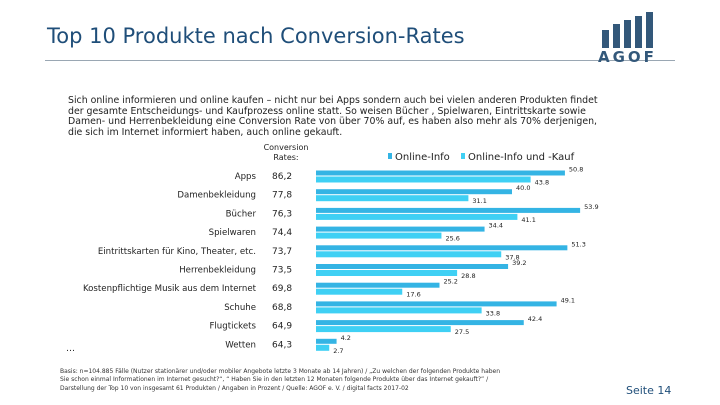 The height and width of the screenshot is (405, 720). Describe the element at coordinates (436, 304) in the screenshot. I see `bar-online-info-schuhe` at that location.